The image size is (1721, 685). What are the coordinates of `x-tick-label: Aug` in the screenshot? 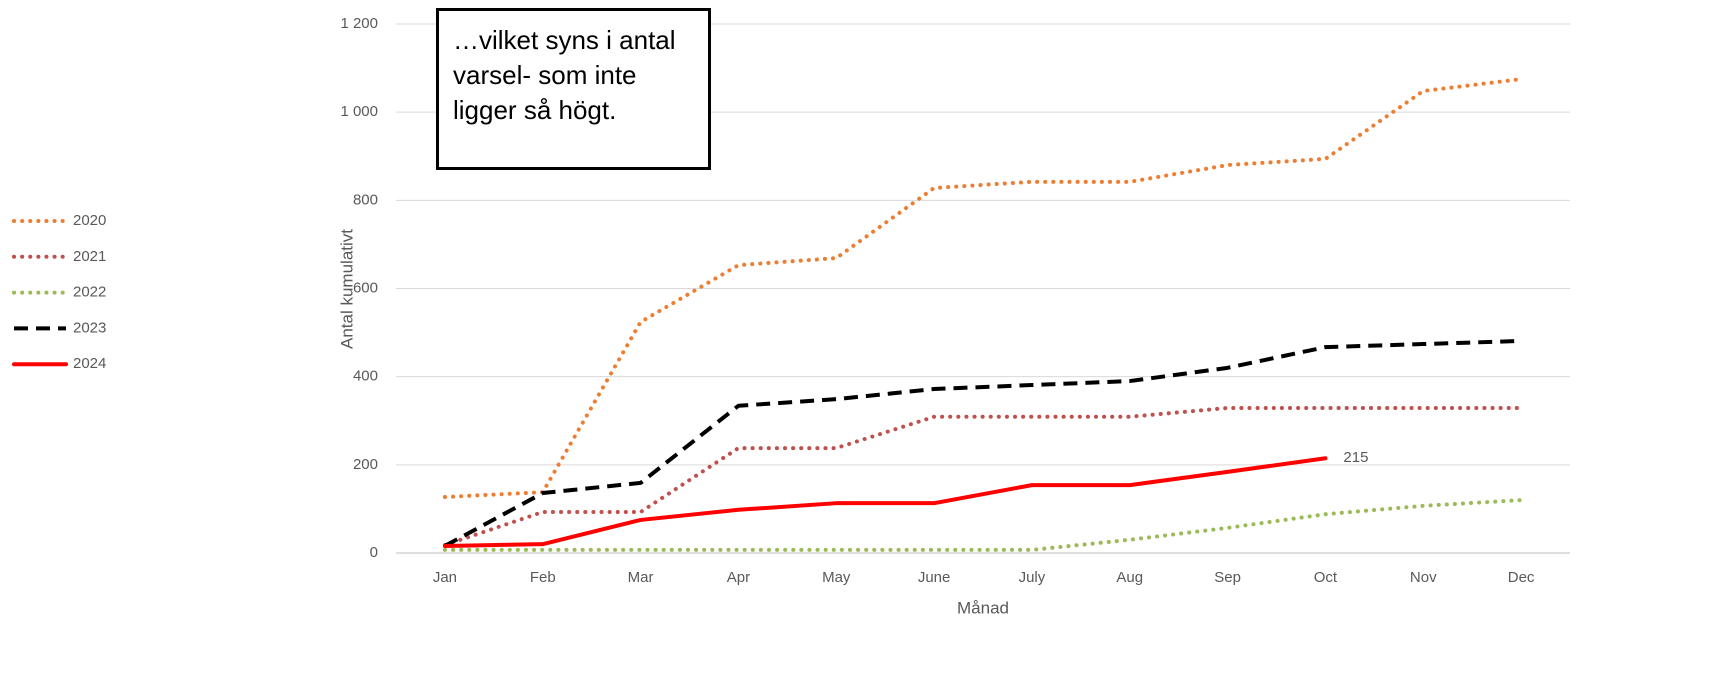 It's located at (1129, 577).